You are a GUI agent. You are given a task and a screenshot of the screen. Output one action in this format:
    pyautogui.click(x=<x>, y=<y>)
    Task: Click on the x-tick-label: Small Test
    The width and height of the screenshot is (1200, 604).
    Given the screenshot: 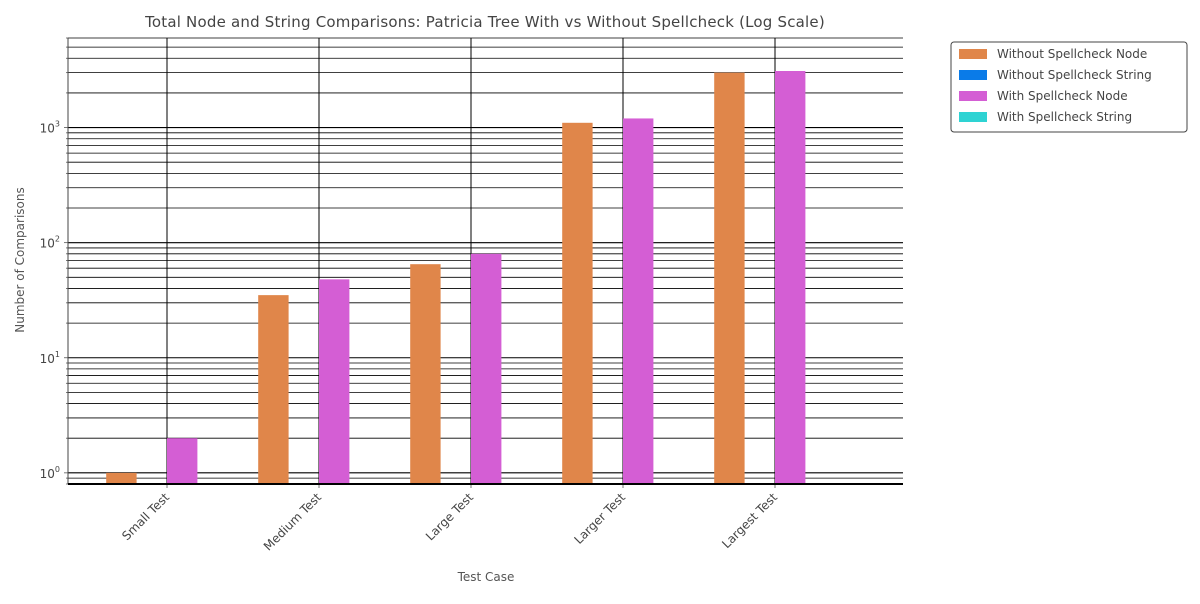 What is the action you would take?
    pyautogui.click(x=145, y=516)
    